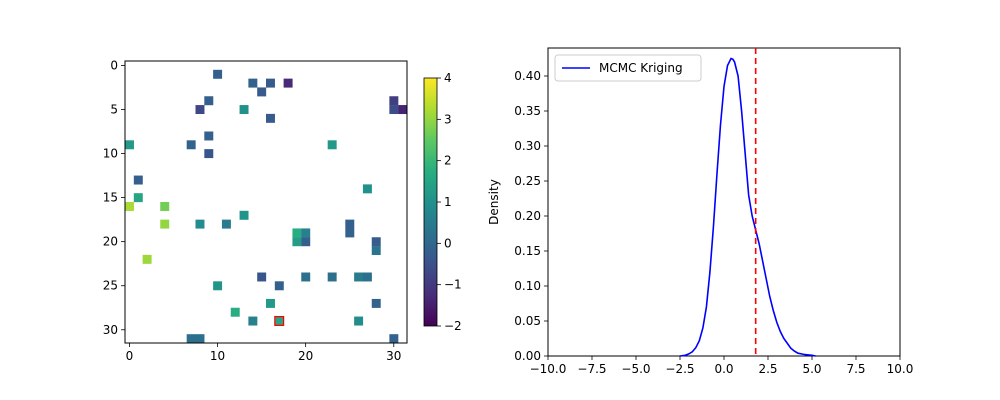 The image size is (1000, 400). I want to click on x-tick-label: 20, so click(305, 356).